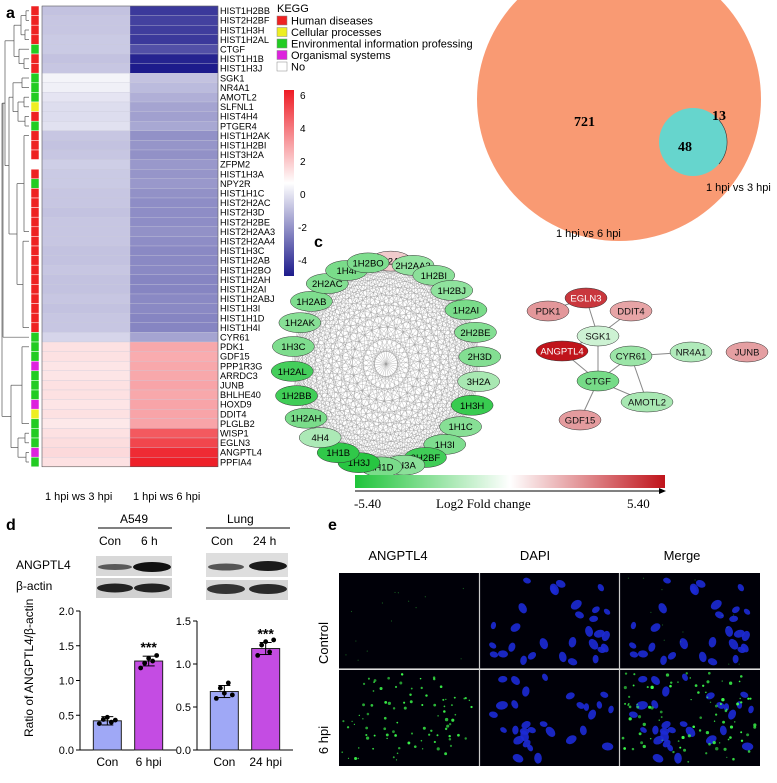 The height and width of the screenshot is (783, 777). What do you see at coordinates (510, 493) in the screenshot?
I see `log2fc-scale: -5.40 Log2 Fold change 5.40` at bounding box center [510, 493].